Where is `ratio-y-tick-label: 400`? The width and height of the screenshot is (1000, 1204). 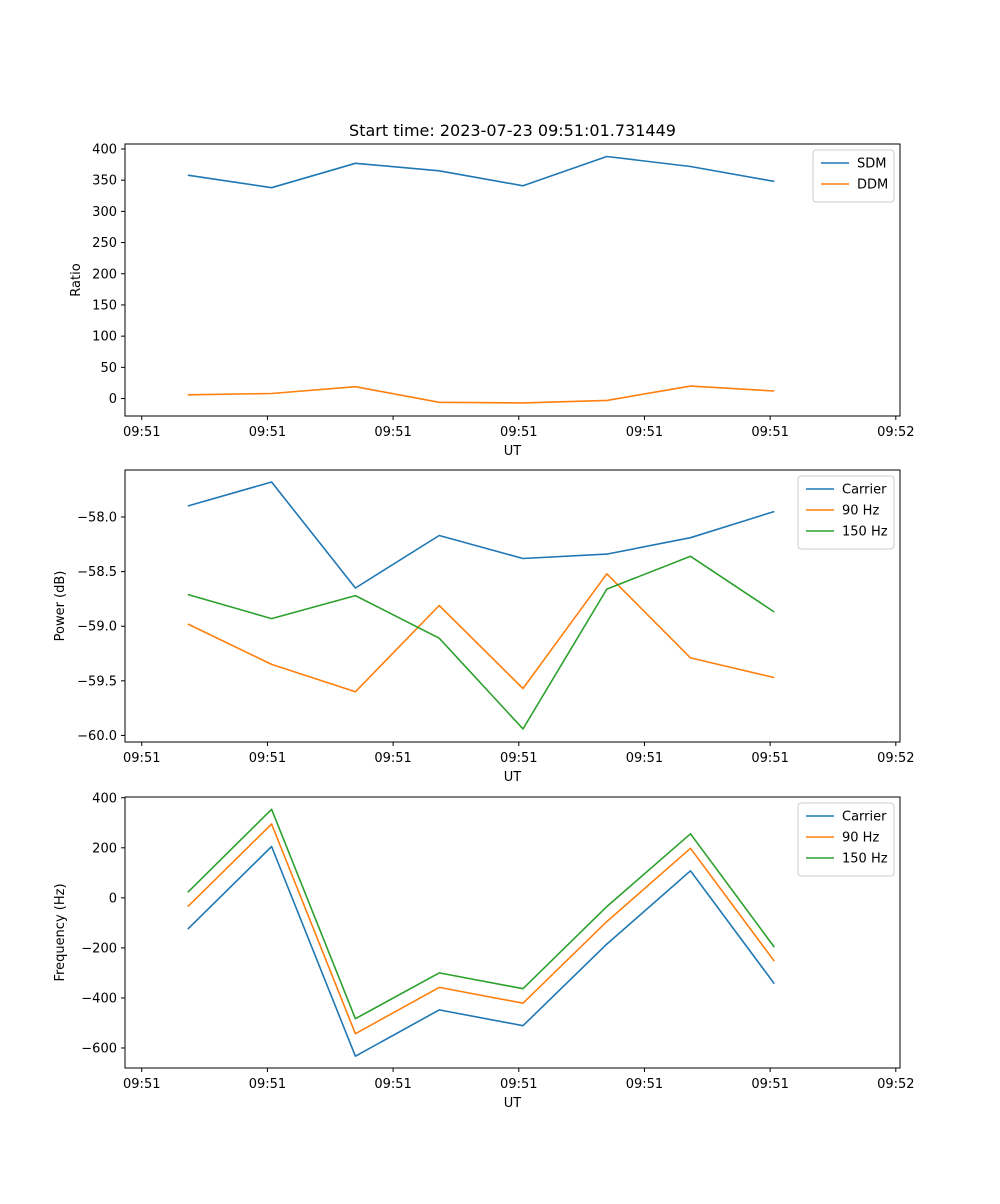
ratio-y-tick-label: 400 is located at coordinates (104, 149).